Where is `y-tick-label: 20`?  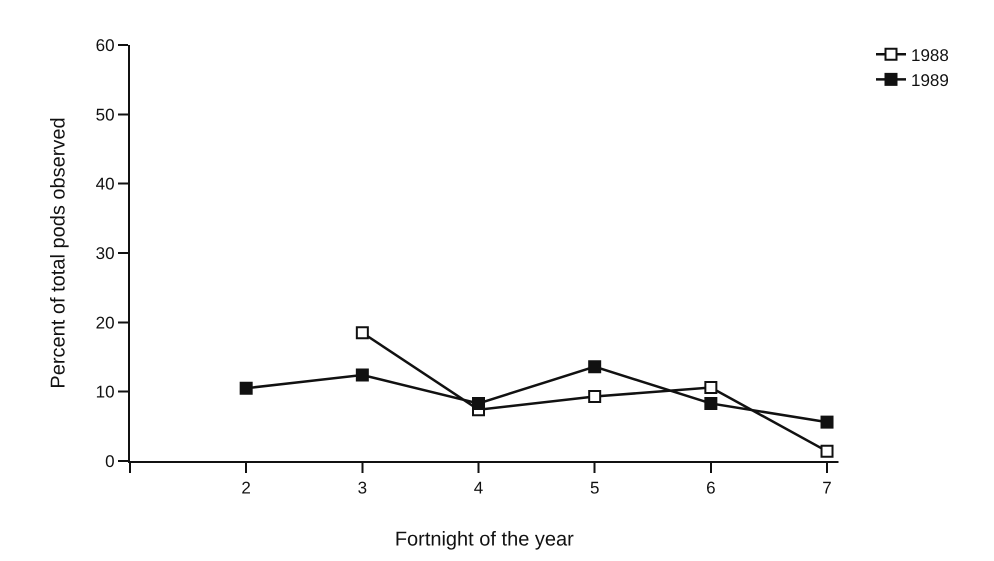 y-tick-label: 20 is located at coordinates (105, 322).